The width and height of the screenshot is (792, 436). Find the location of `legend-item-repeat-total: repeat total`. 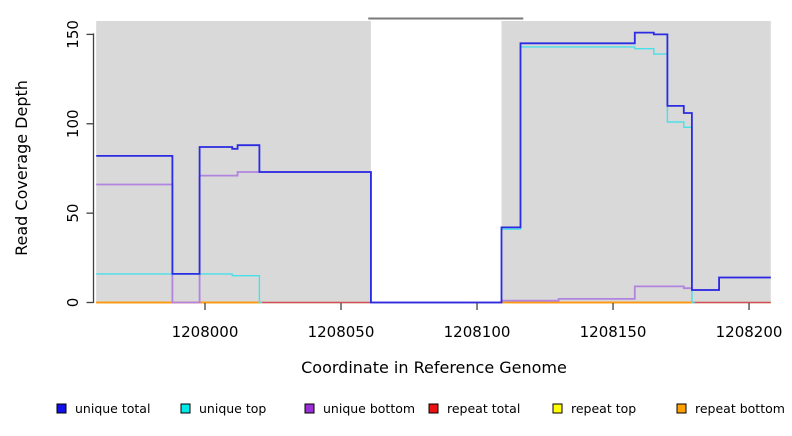

legend-item-repeat-total: repeat total is located at coordinates (474, 408).